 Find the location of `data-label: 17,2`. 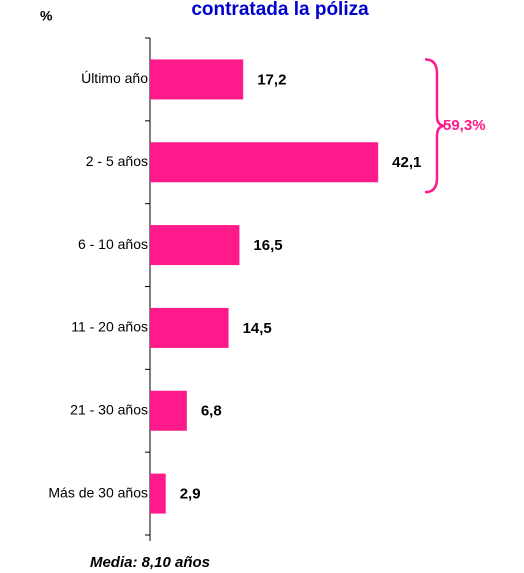

data-label: 17,2 is located at coordinates (271, 79).